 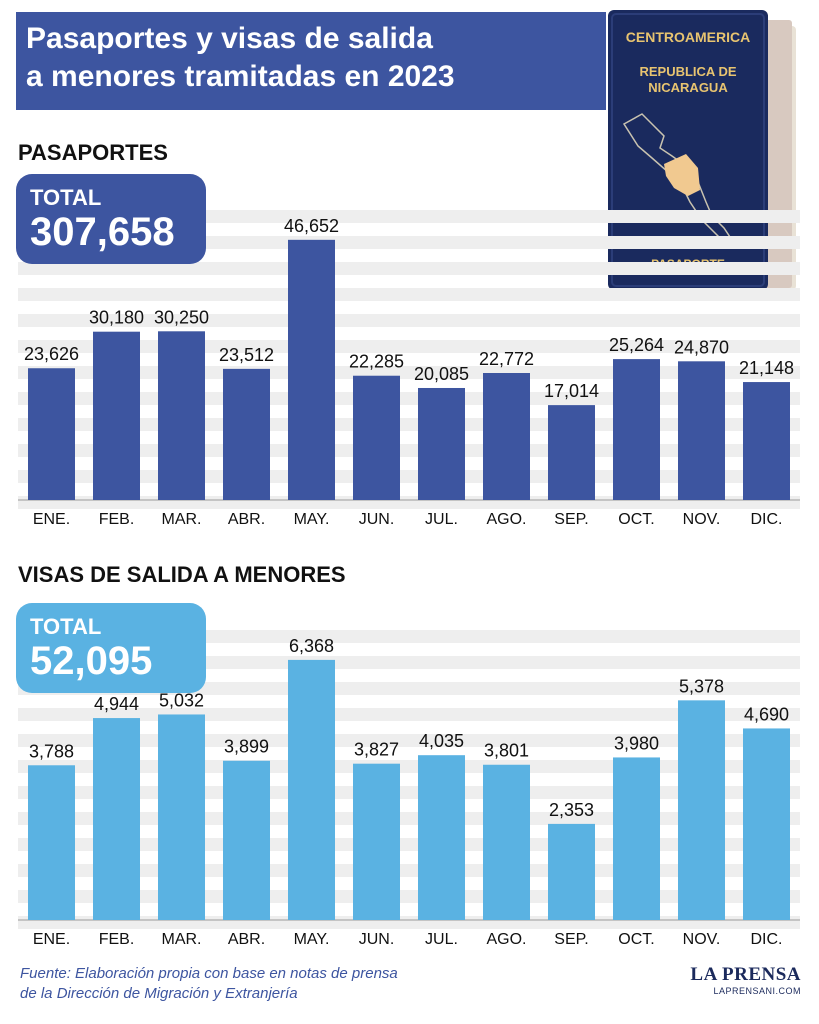 What do you see at coordinates (506, 519) in the screenshot?
I see `x-tick-label-pasaportes-8: AGO.` at bounding box center [506, 519].